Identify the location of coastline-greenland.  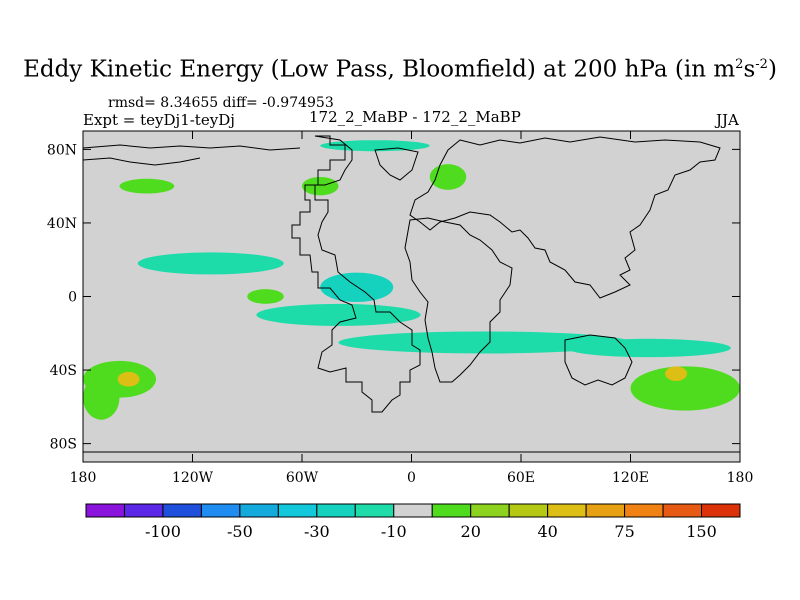
(396, 164).